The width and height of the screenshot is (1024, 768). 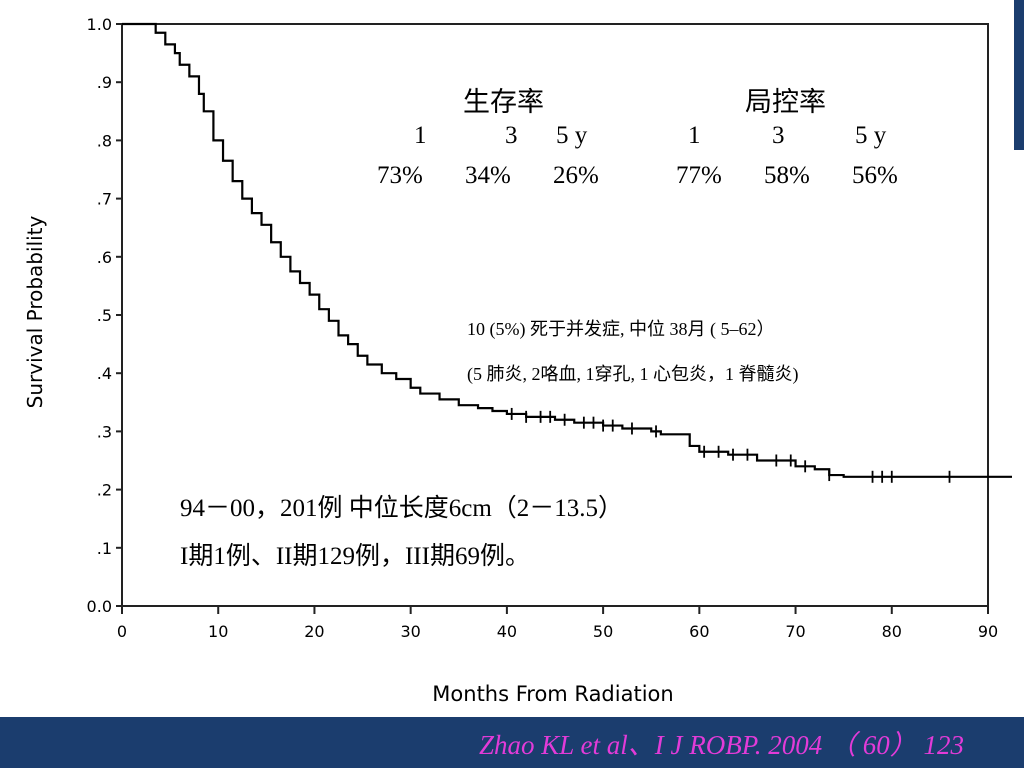 What do you see at coordinates (892, 631) in the screenshot?
I see `x-tick-label: 80` at bounding box center [892, 631].